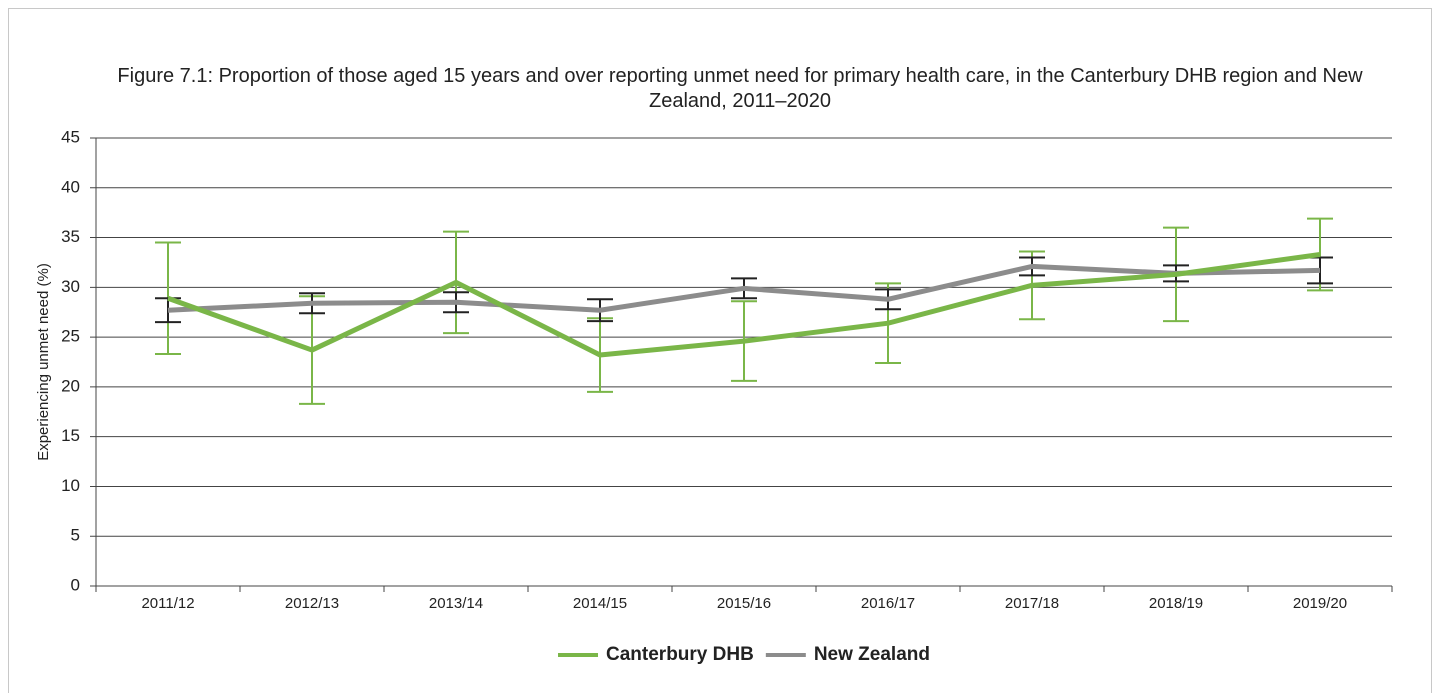  Describe the element at coordinates (1032, 603) in the screenshot. I see `x-tick-label: 2017/18` at that location.